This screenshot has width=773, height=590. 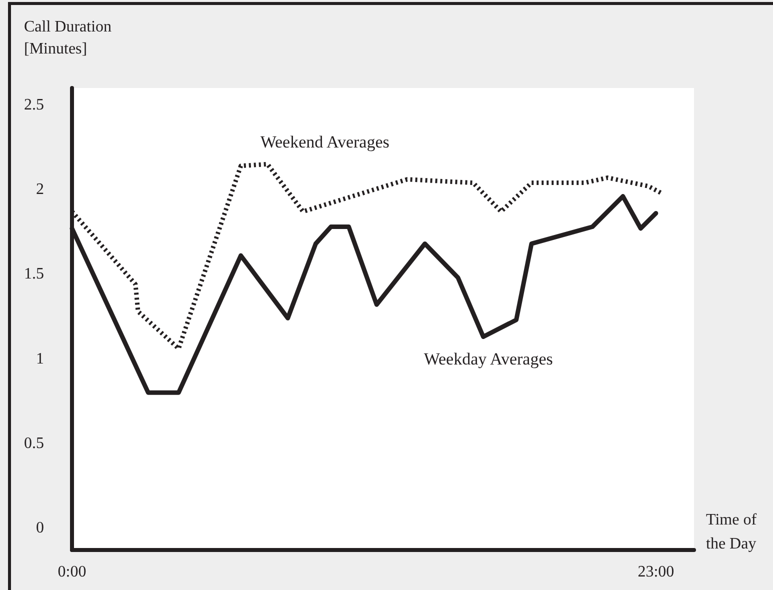 I want to click on x-axis-title: Time of the Day, so click(x=732, y=532).